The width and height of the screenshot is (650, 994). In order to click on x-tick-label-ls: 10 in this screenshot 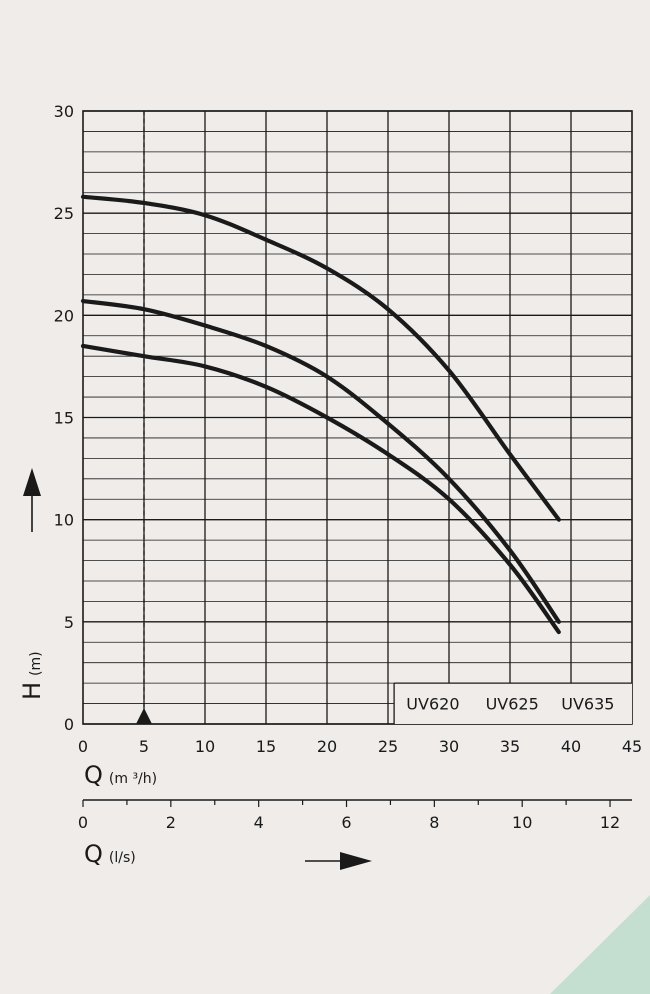, I will do `click(522, 822)`.